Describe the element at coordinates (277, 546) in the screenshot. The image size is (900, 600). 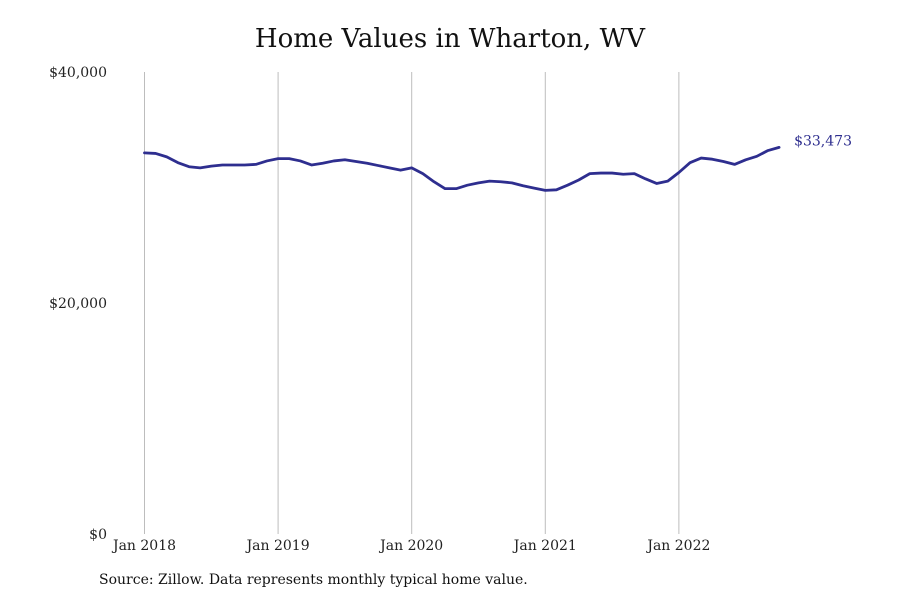
I see `x-tick-label: Jan 2019` at that location.